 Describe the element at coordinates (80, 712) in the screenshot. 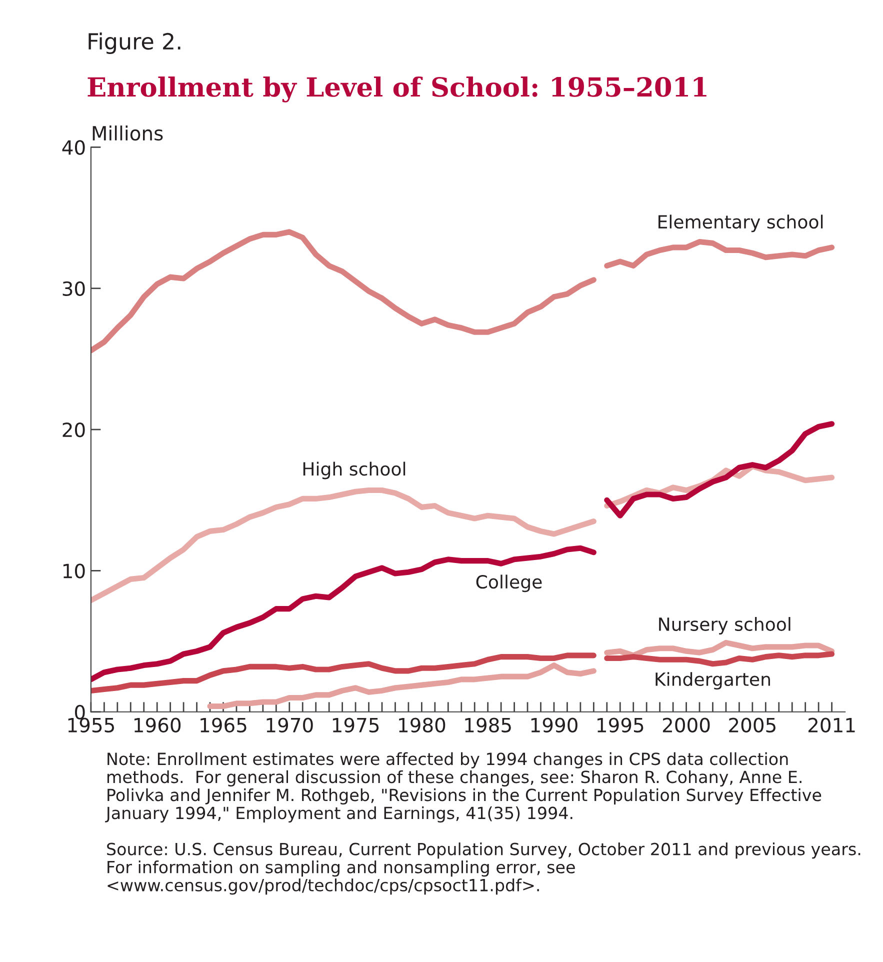

I see `y-tick-label: 0` at that location.